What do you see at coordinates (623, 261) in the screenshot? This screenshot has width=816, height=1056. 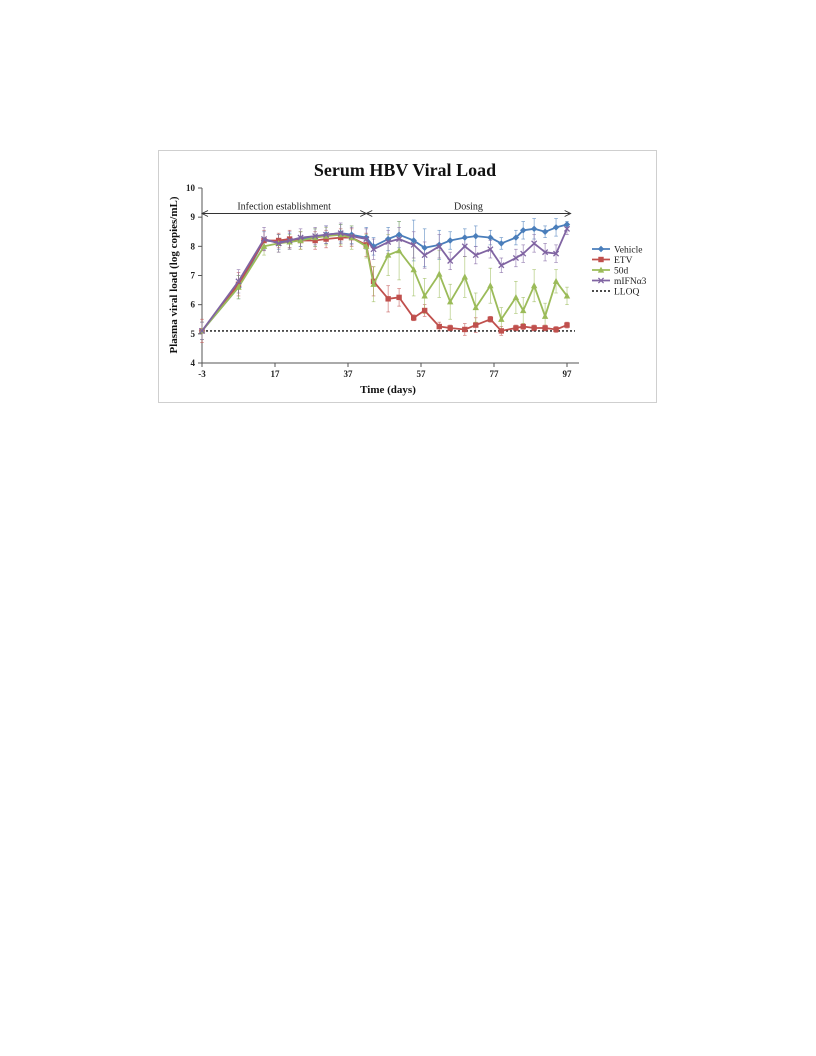 I see `legend-label-etv: ETV` at bounding box center [623, 261].